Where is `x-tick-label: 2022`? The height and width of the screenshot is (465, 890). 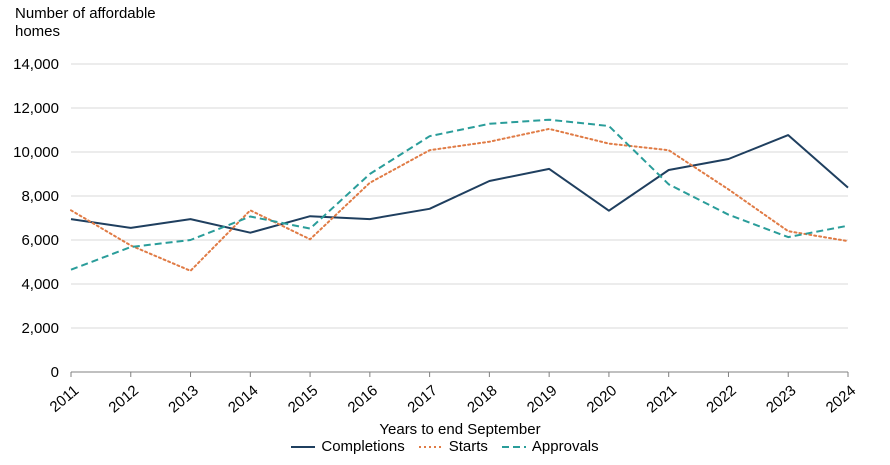 x-tick-label: 2022 is located at coordinates (721, 399).